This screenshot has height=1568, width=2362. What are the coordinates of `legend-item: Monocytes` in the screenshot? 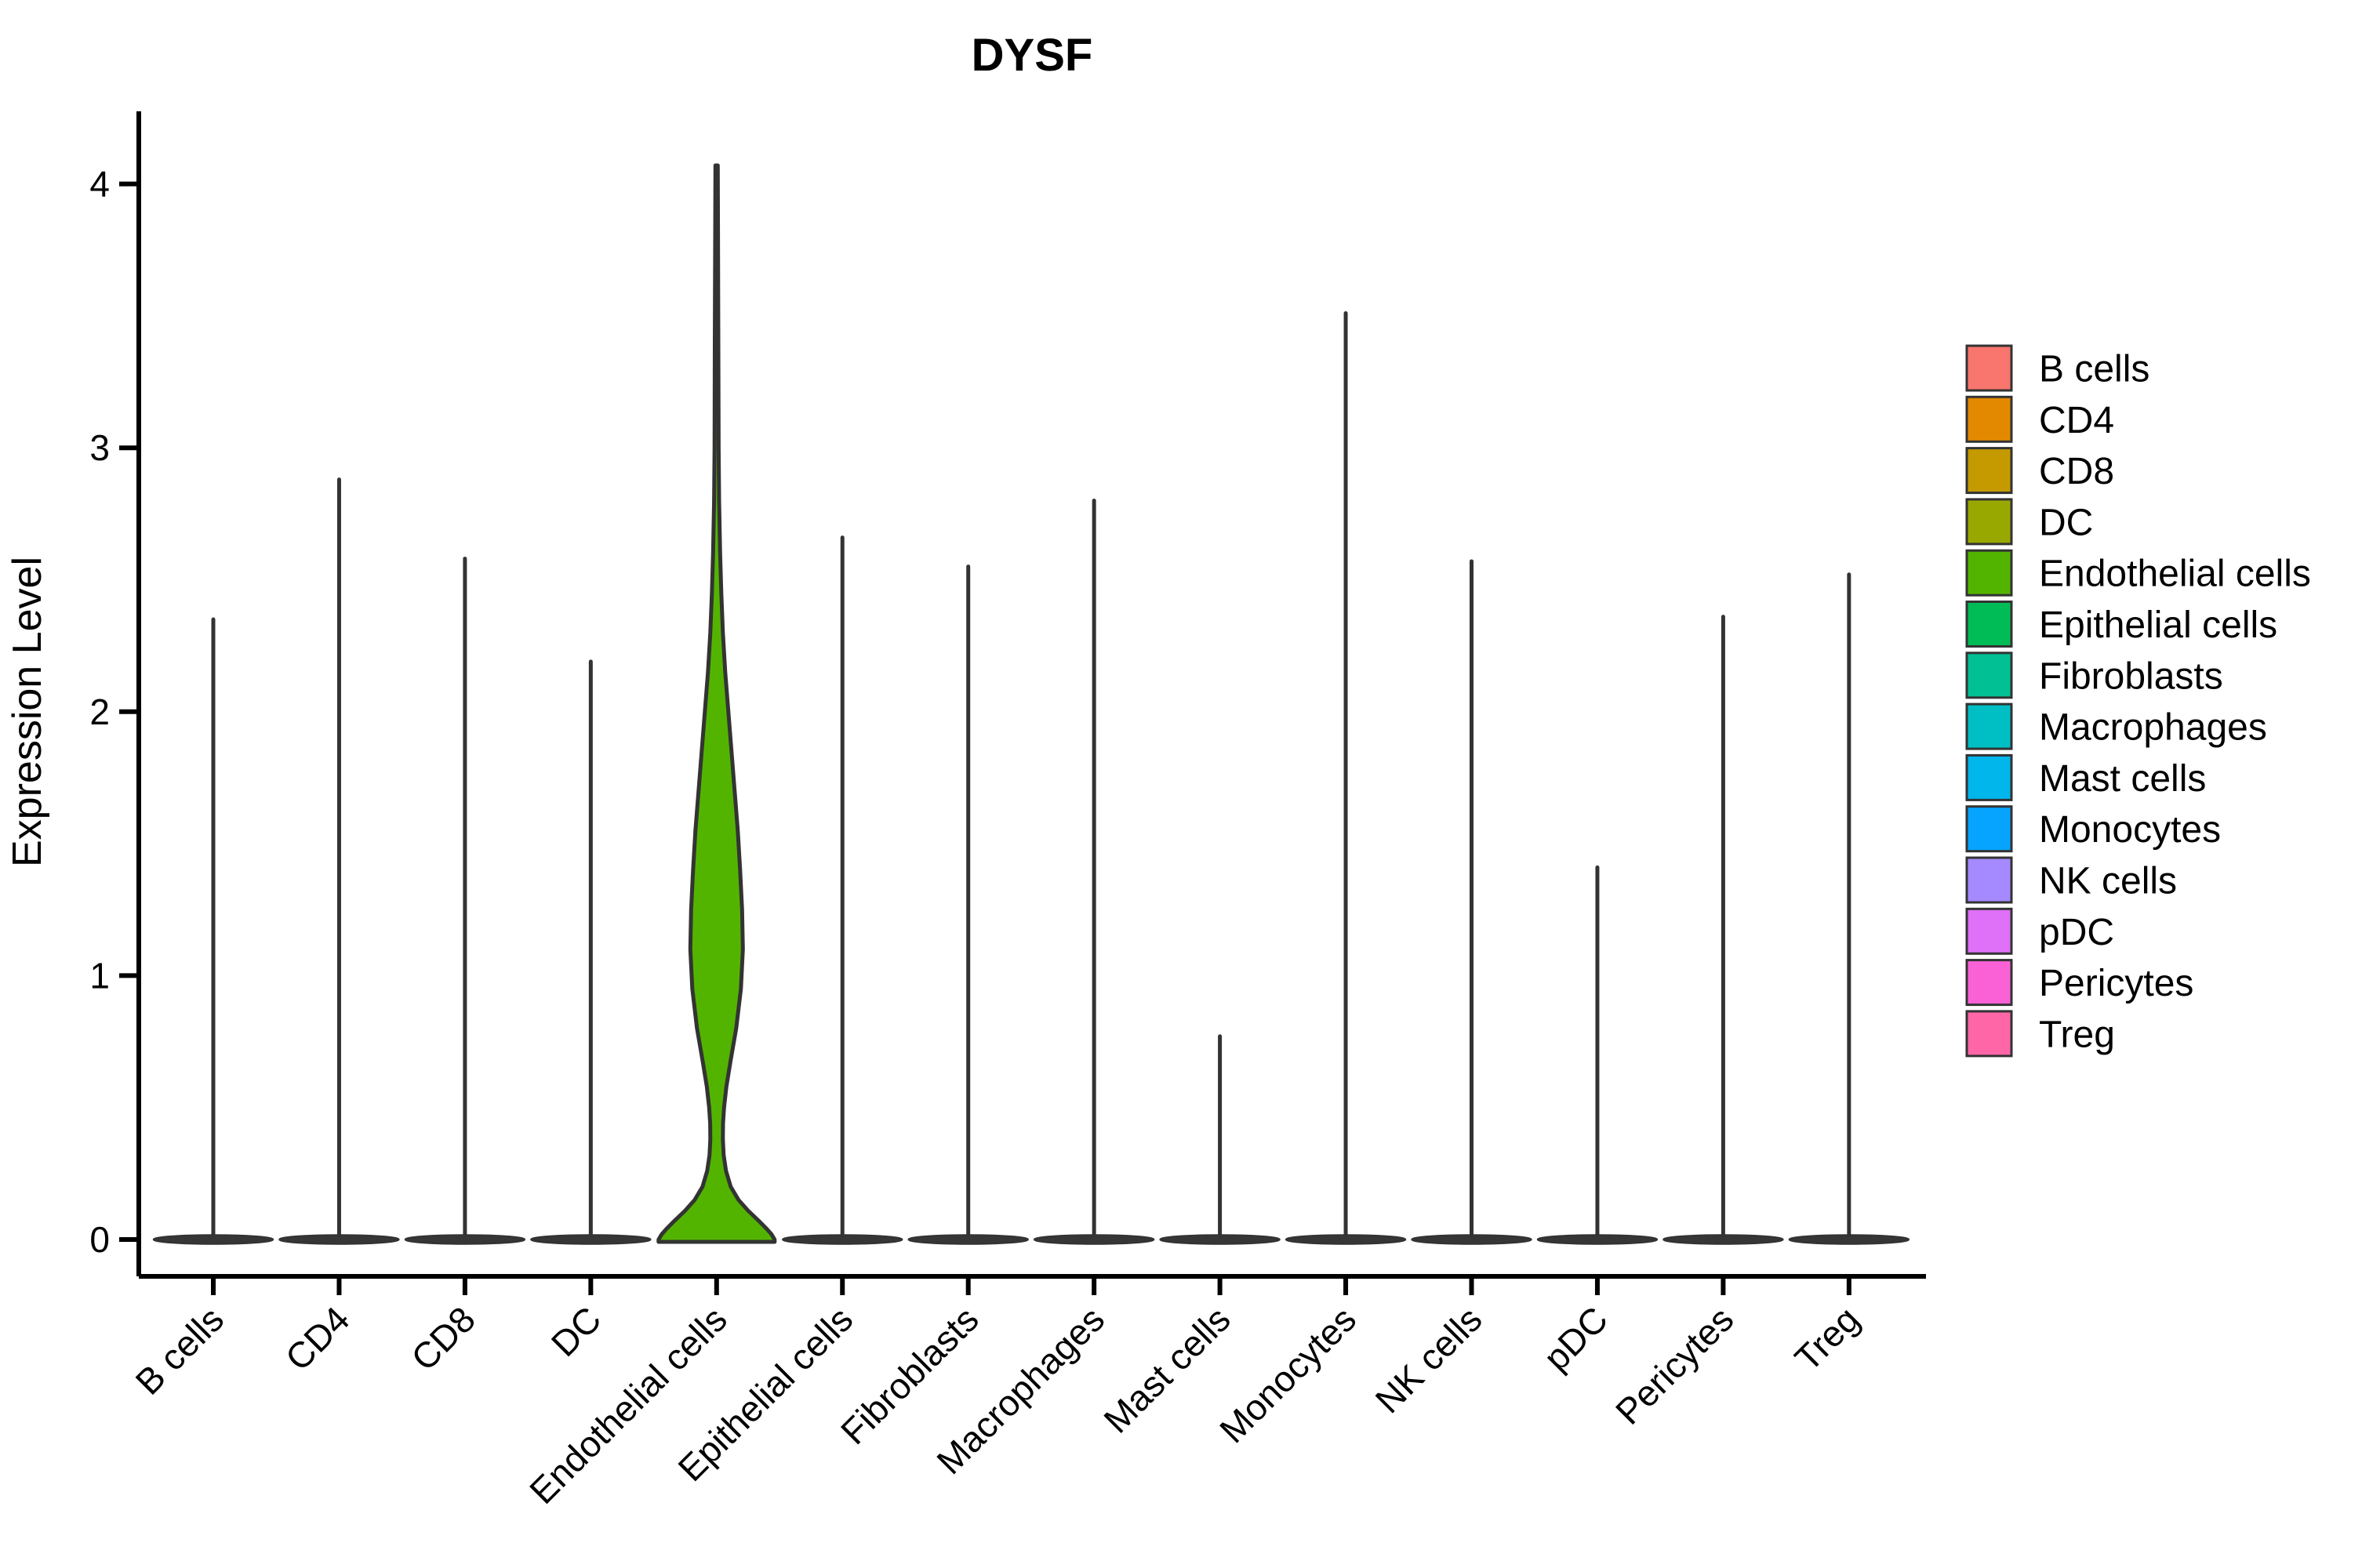 It's located at (2093, 829).